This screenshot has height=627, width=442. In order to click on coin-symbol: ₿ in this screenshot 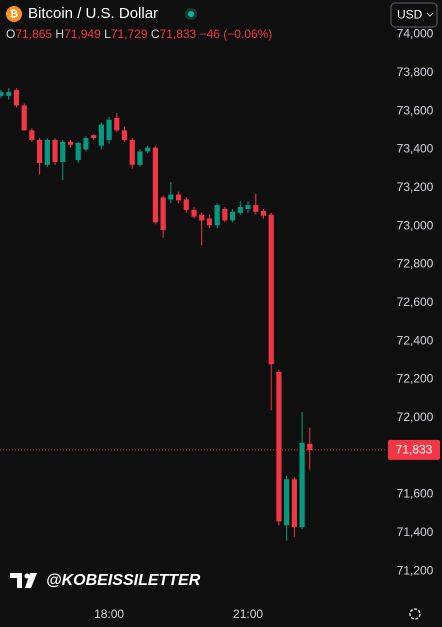, I will do `click(14, 14)`.